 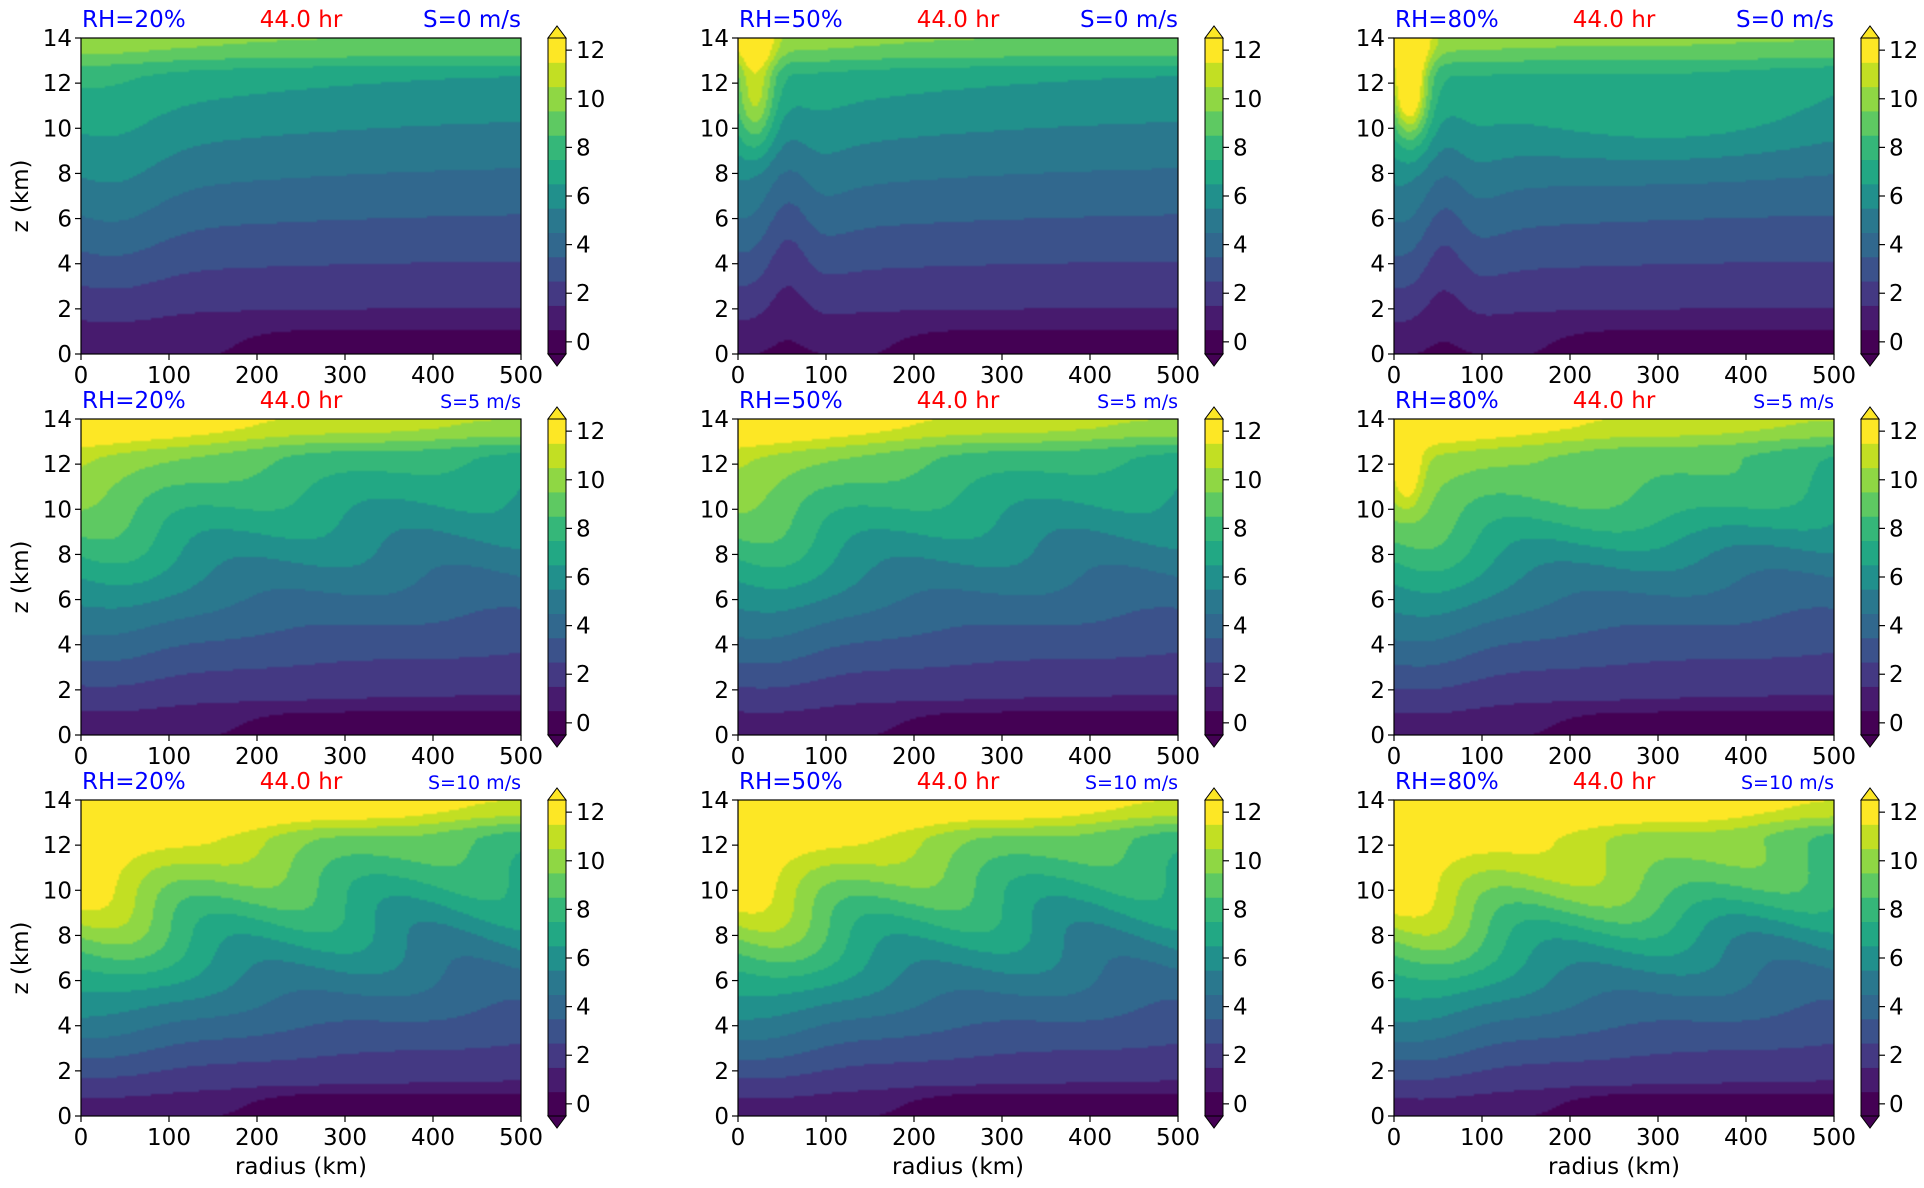 I want to click on contour-field, so click(x=958, y=958).